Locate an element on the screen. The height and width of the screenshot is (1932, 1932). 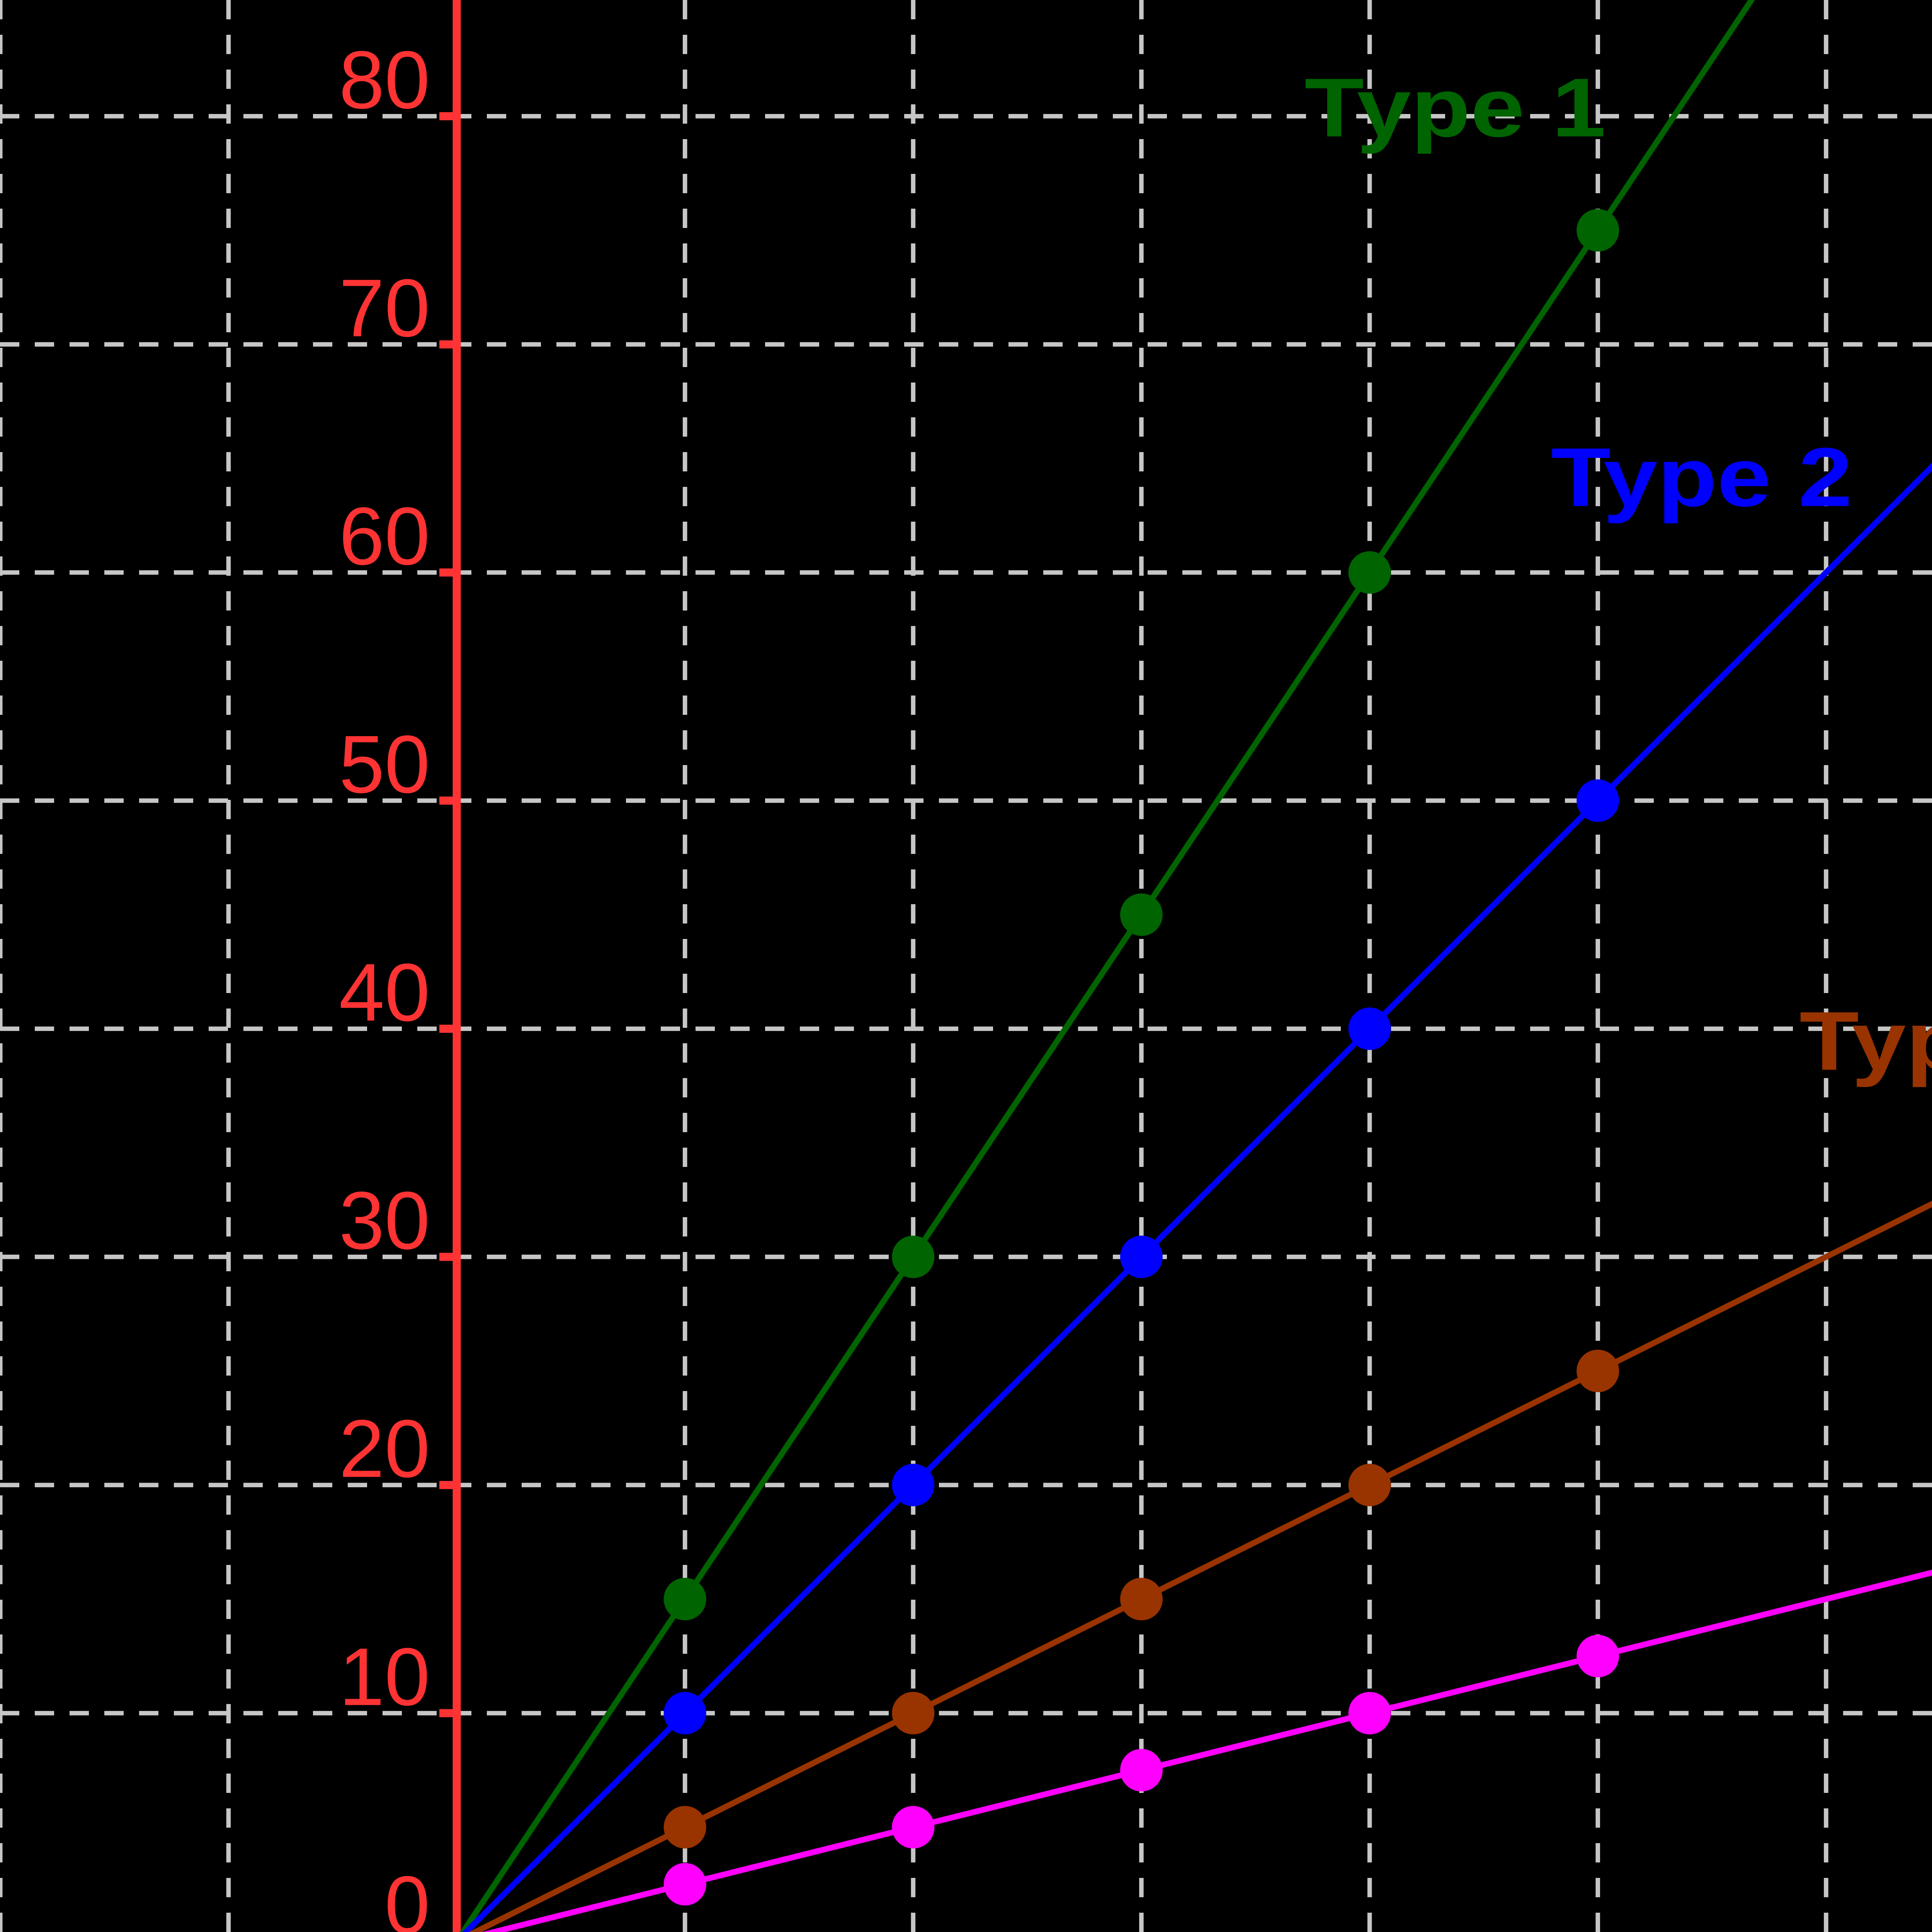
svg-text: 70 is located at coordinates (385, 308).